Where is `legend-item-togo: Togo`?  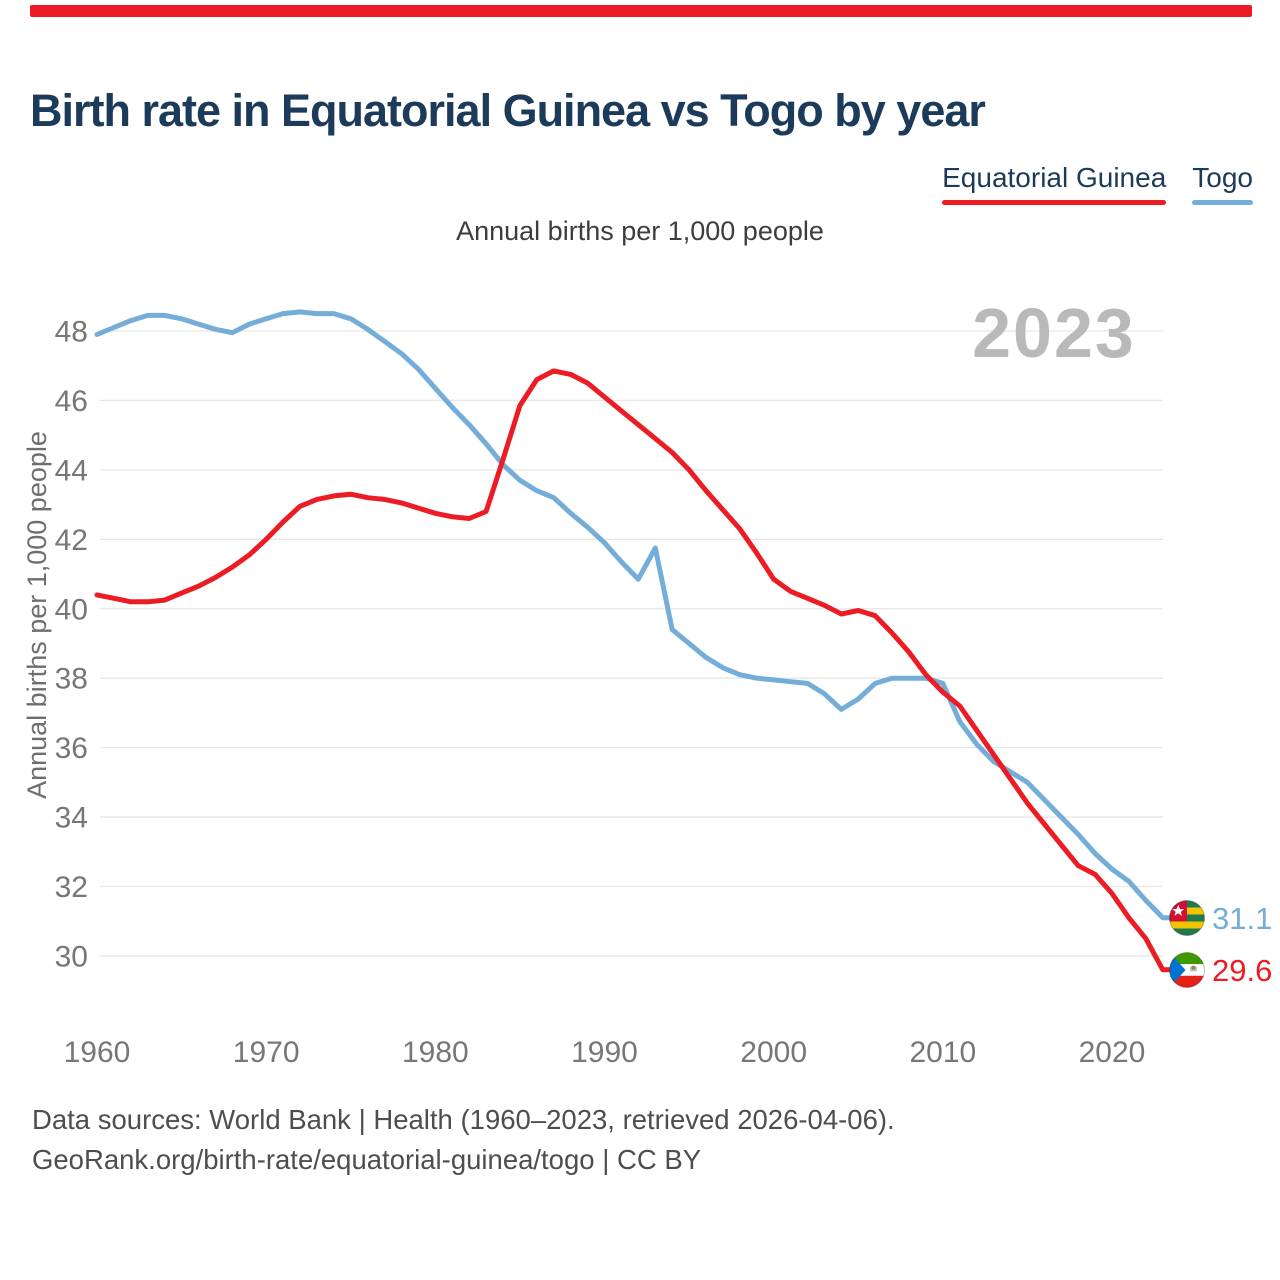 legend-item-togo: Togo is located at coordinates (1222, 183).